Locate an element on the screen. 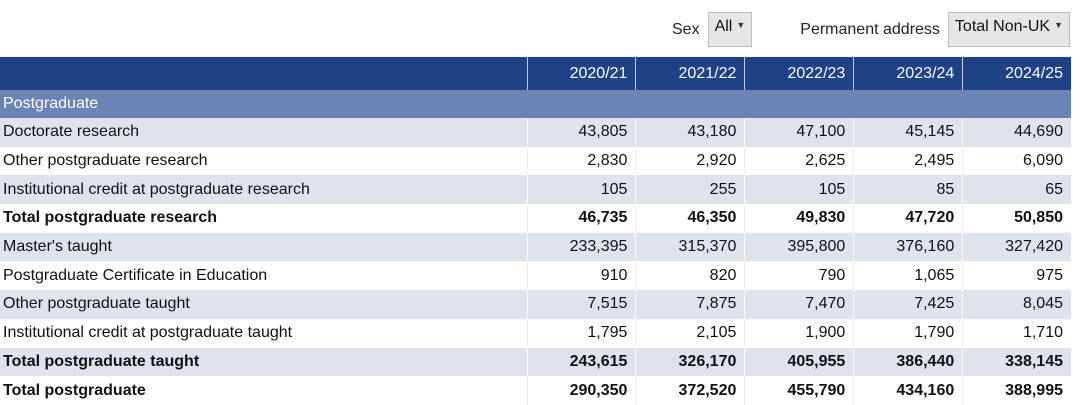 The image size is (1080, 405). cell-value: 338,145 is located at coordinates (1016, 362).